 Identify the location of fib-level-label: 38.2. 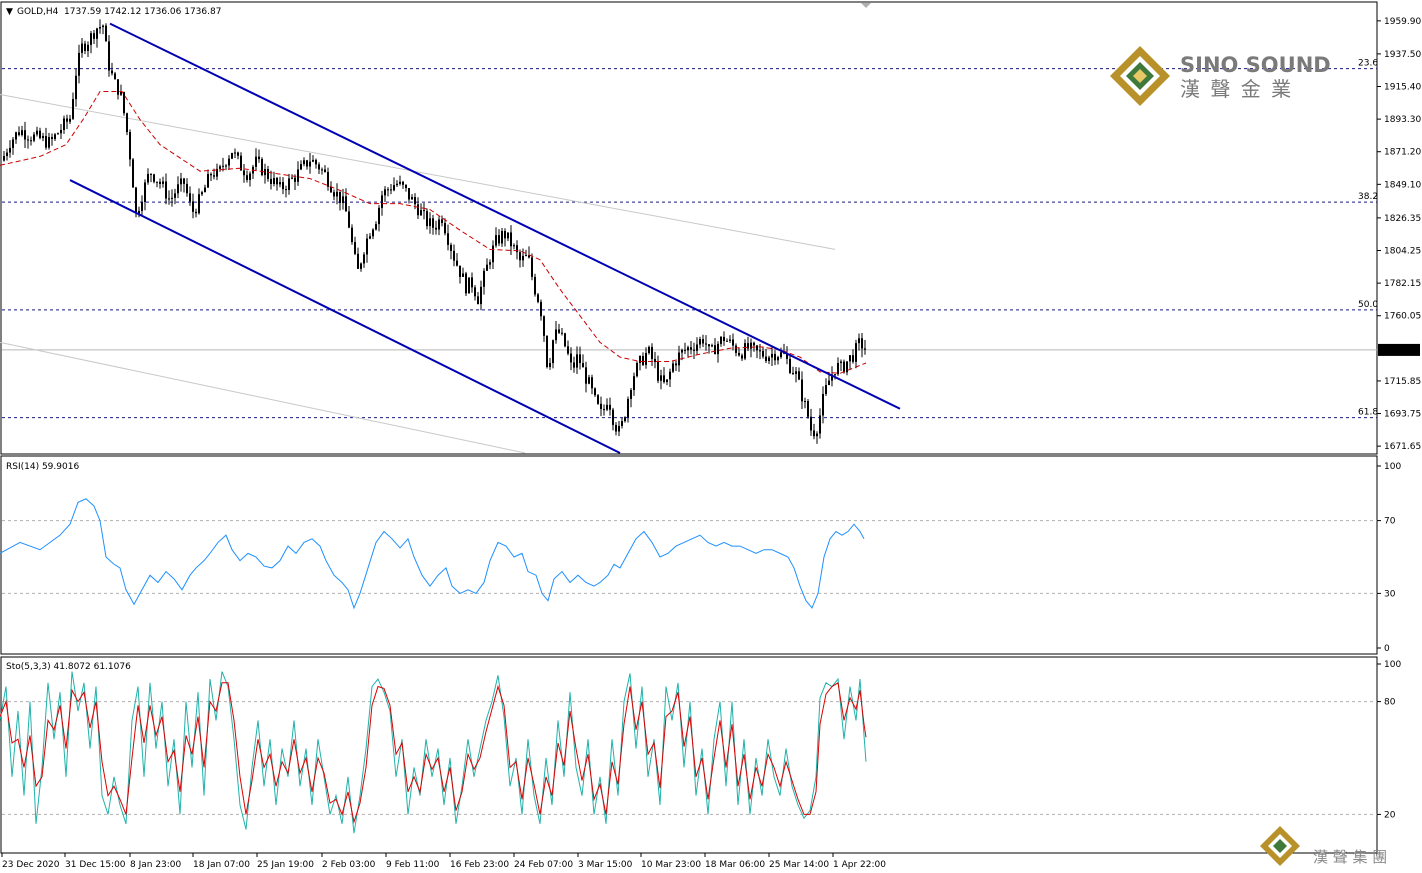
(1368, 197).